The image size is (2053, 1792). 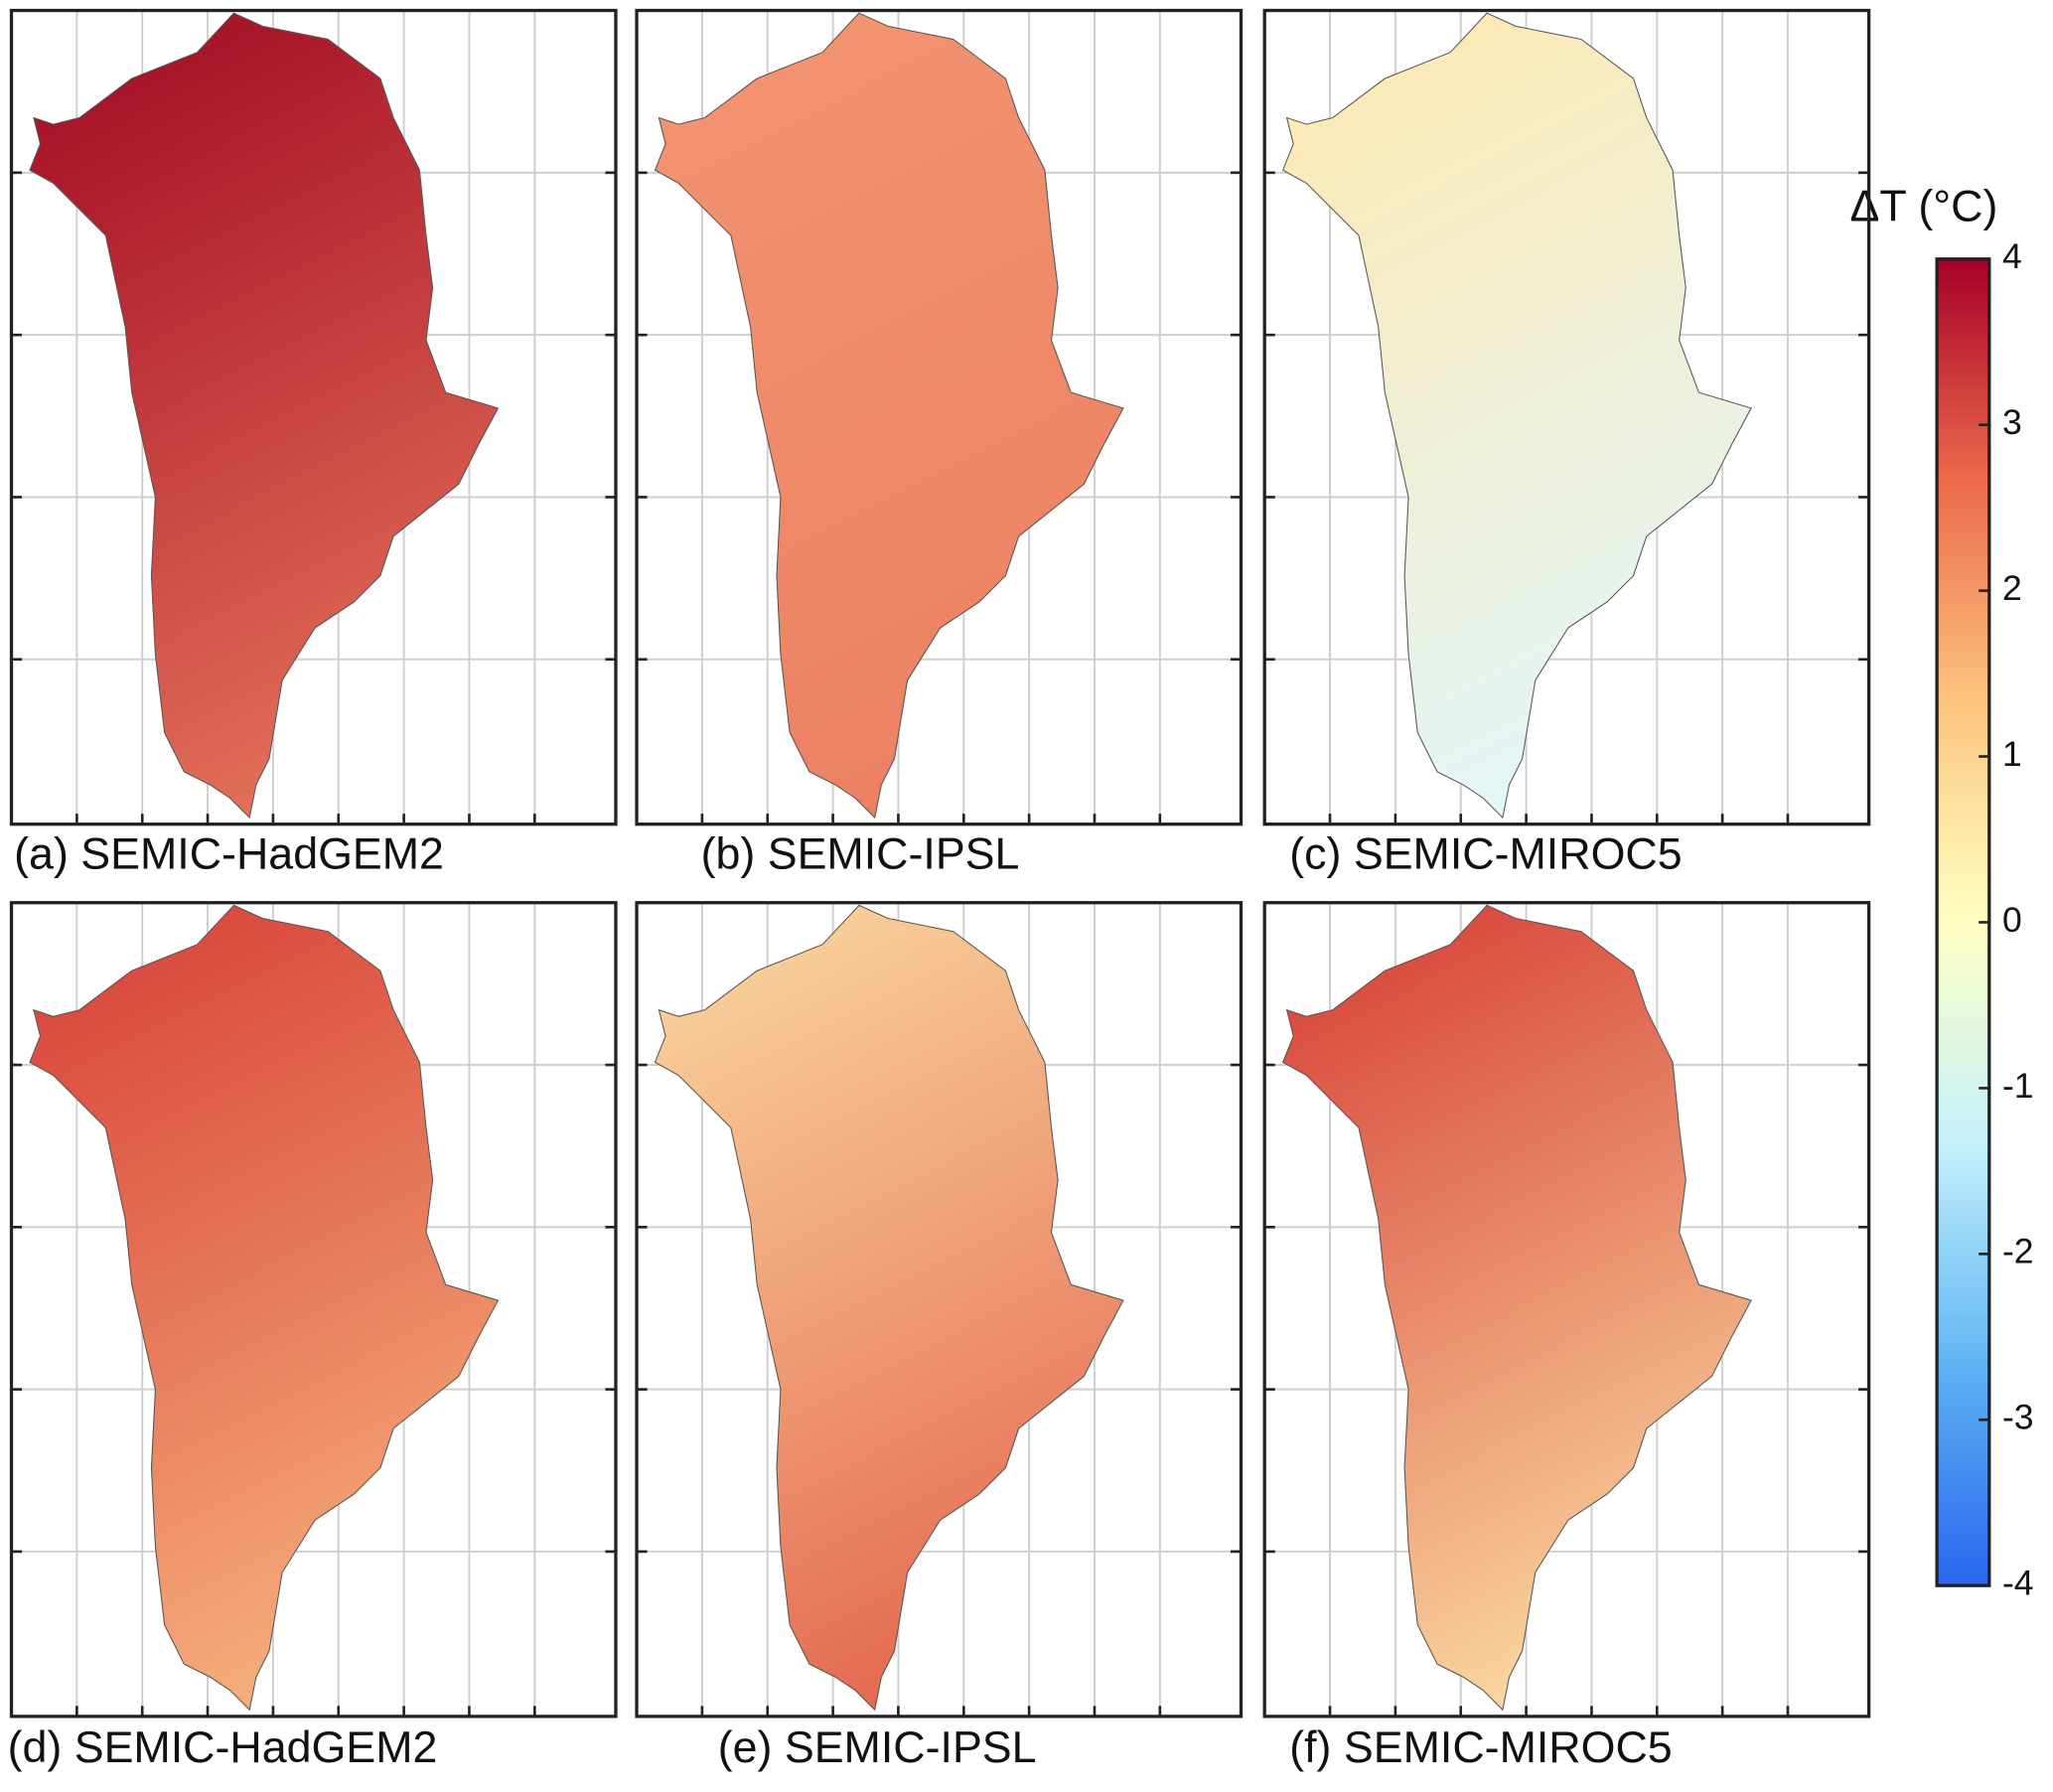 What do you see at coordinates (2012, 754) in the screenshot?
I see `colorbar-tick-label: 1` at bounding box center [2012, 754].